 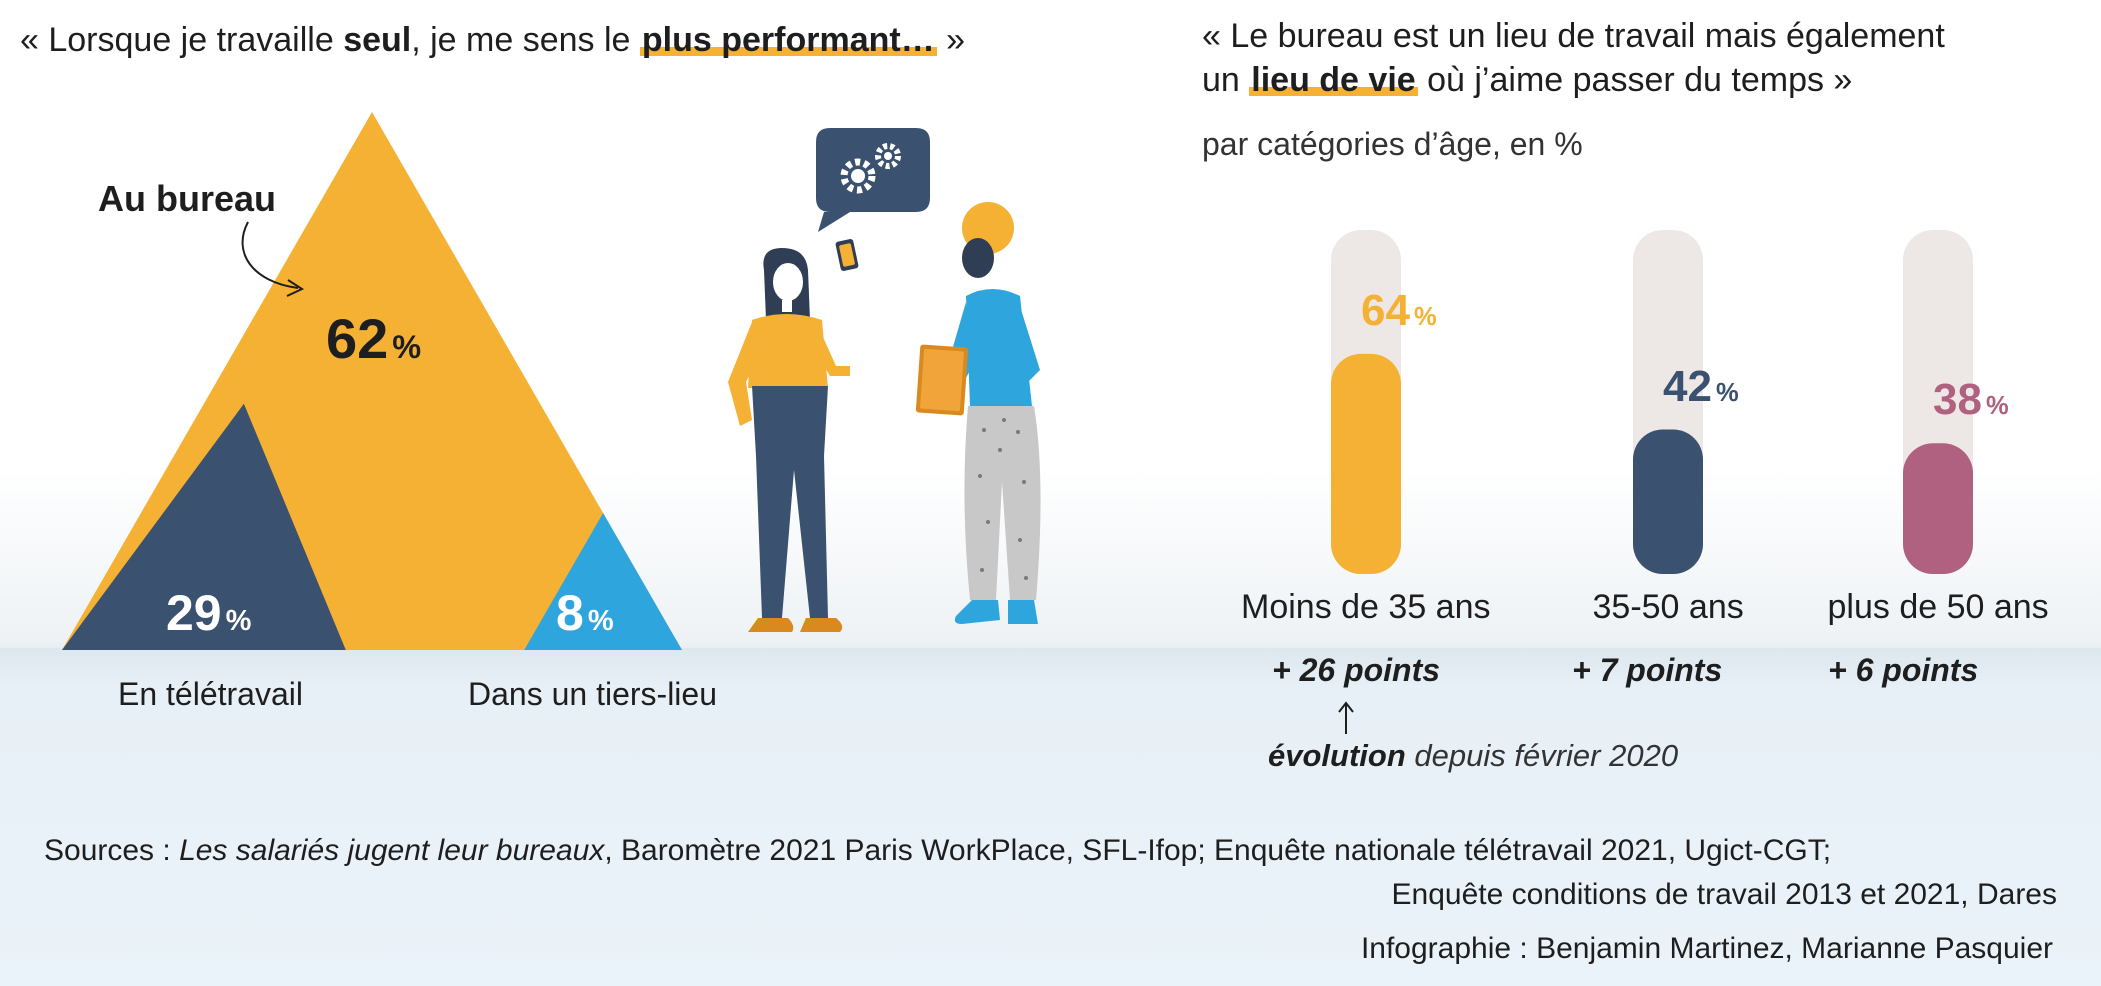 I want to click on bar-value-35-50: 42%, so click(x=1701, y=386).